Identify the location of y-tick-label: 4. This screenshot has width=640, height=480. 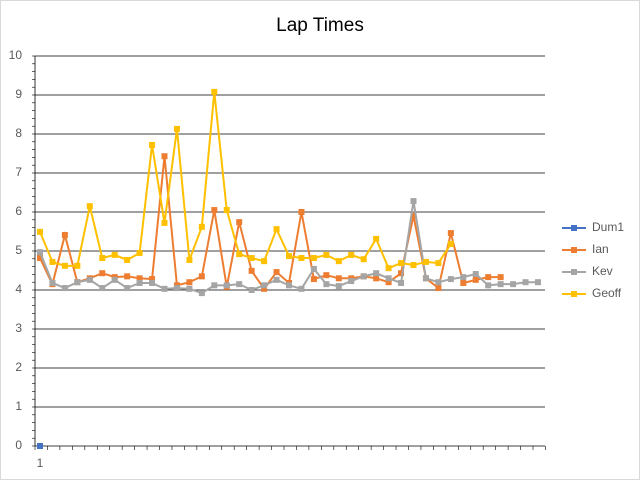
(18, 289).